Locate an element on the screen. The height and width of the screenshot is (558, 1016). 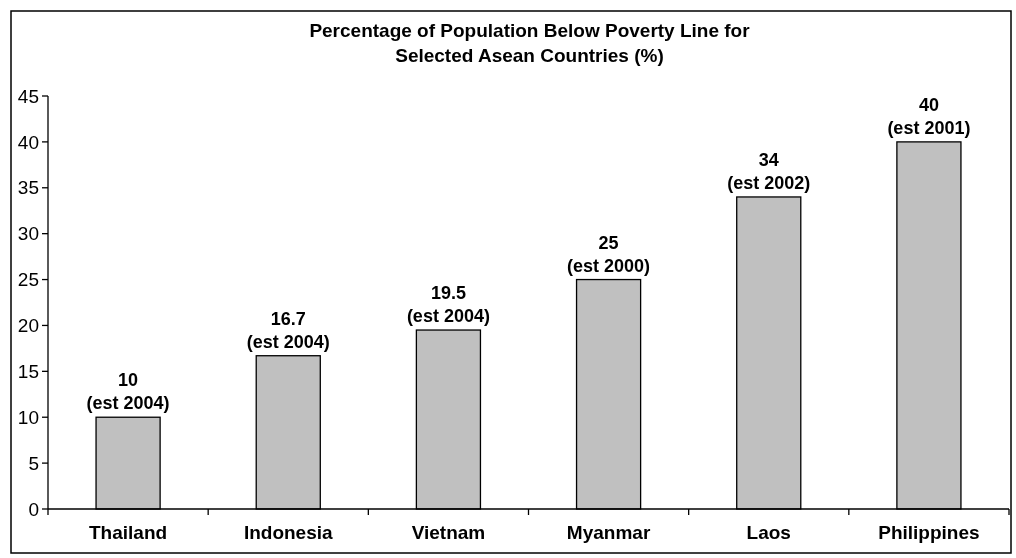
y-tick-label: 45 is located at coordinates (28, 96).